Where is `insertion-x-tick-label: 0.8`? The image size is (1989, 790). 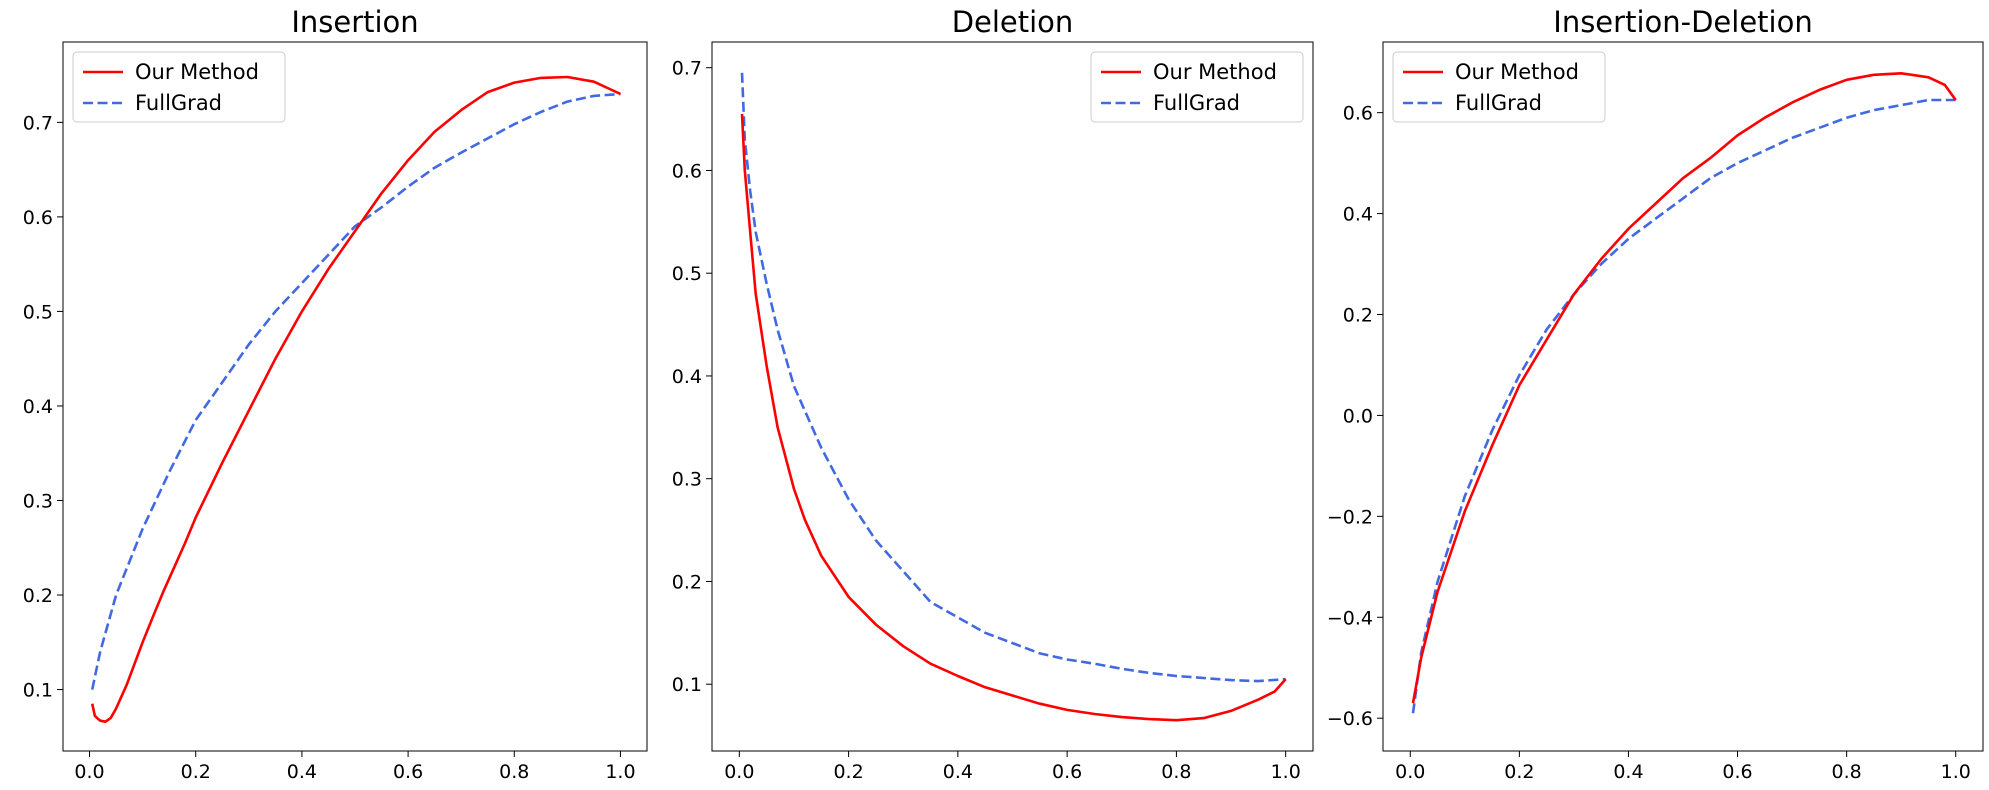 insertion-x-tick-label: 0.8 is located at coordinates (514, 772).